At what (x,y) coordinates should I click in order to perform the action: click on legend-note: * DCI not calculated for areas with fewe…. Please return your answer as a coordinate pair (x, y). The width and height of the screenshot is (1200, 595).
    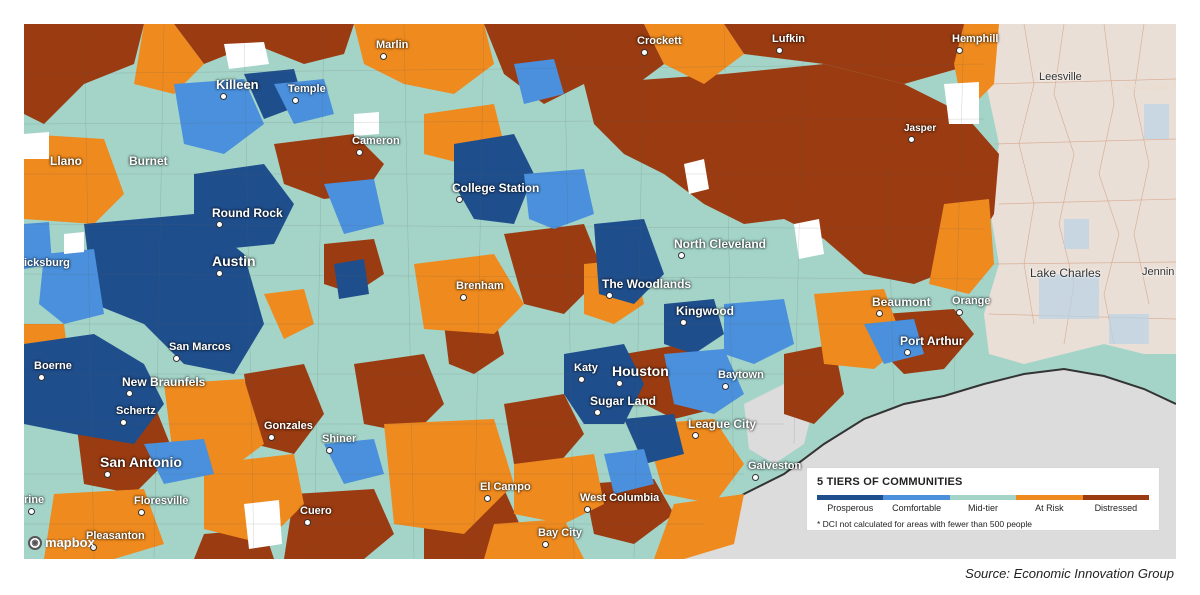
    Looking at the image, I should click on (924, 524).